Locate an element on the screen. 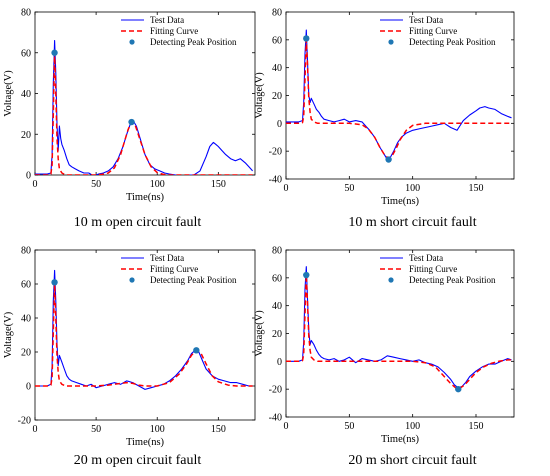 This screenshot has width=550, height=476. caption-panel-1: 10 m open circuit fault is located at coordinates (137, 222).